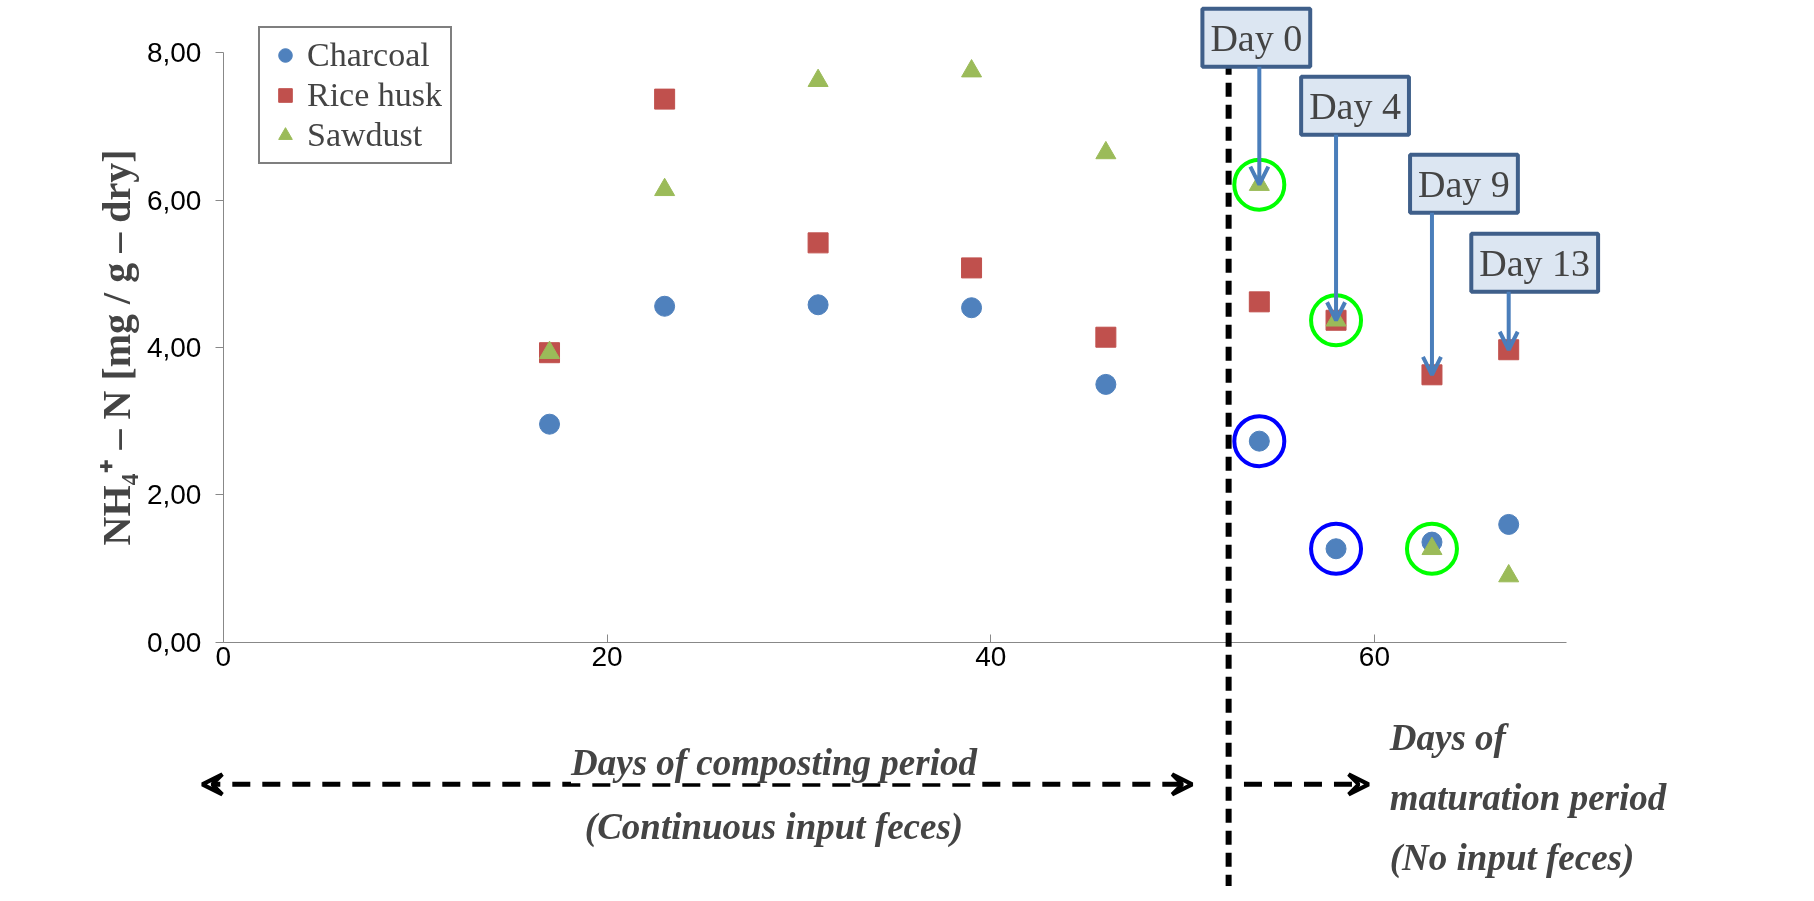  What do you see at coordinates (174, 53) in the screenshot?
I see `y-tick-label: 8,00` at bounding box center [174, 53].